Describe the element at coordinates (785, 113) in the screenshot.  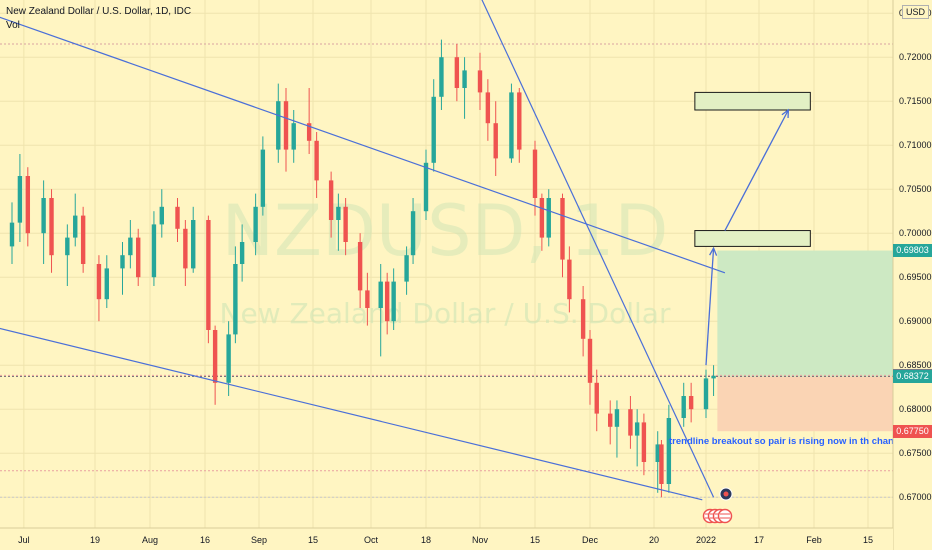
I see `arrow-head` at that location.